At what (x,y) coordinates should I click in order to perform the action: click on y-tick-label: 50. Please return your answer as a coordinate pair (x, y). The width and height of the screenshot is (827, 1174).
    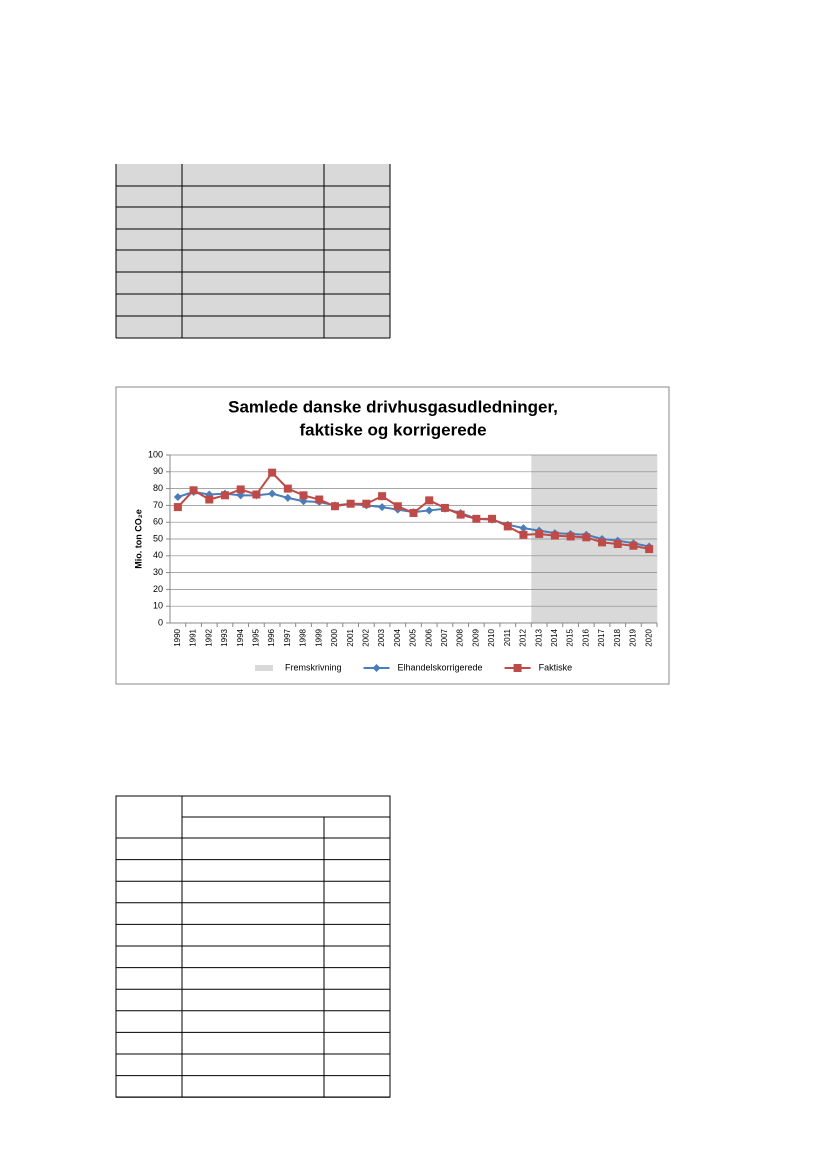
    Looking at the image, I should click on (158, 538).